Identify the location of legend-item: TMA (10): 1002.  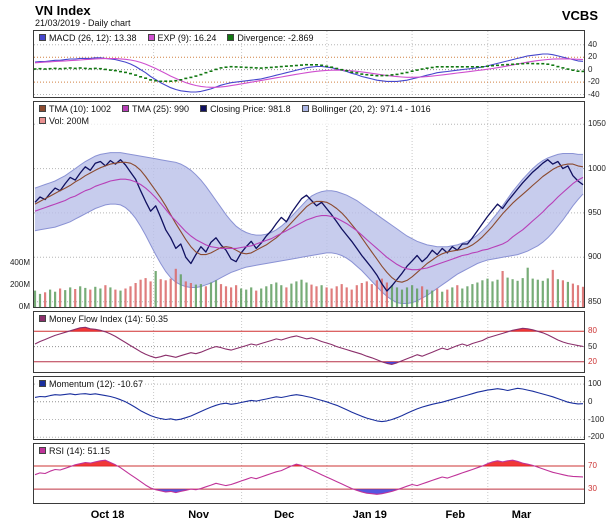
(75, 109).